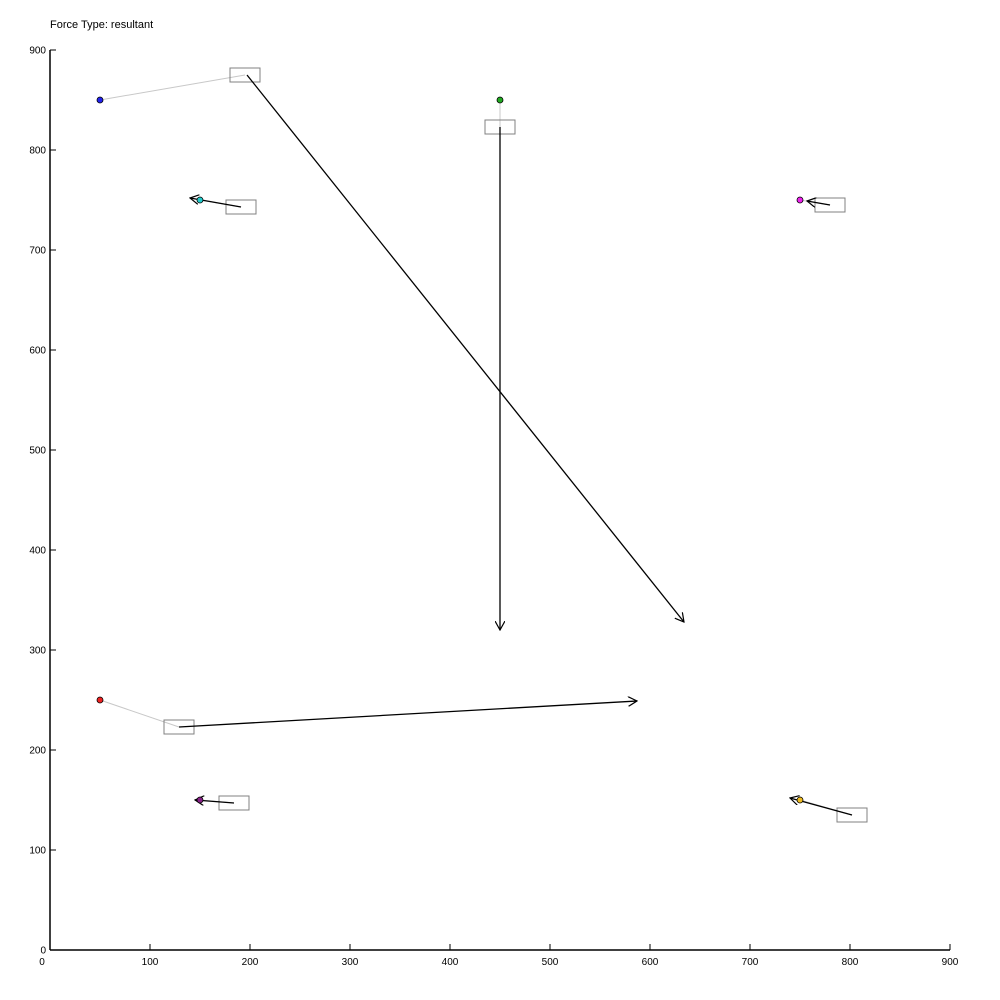  Describe the element at coordinates (37, 251) in the screenshot. I see `y-tick-label: 700` at that location.